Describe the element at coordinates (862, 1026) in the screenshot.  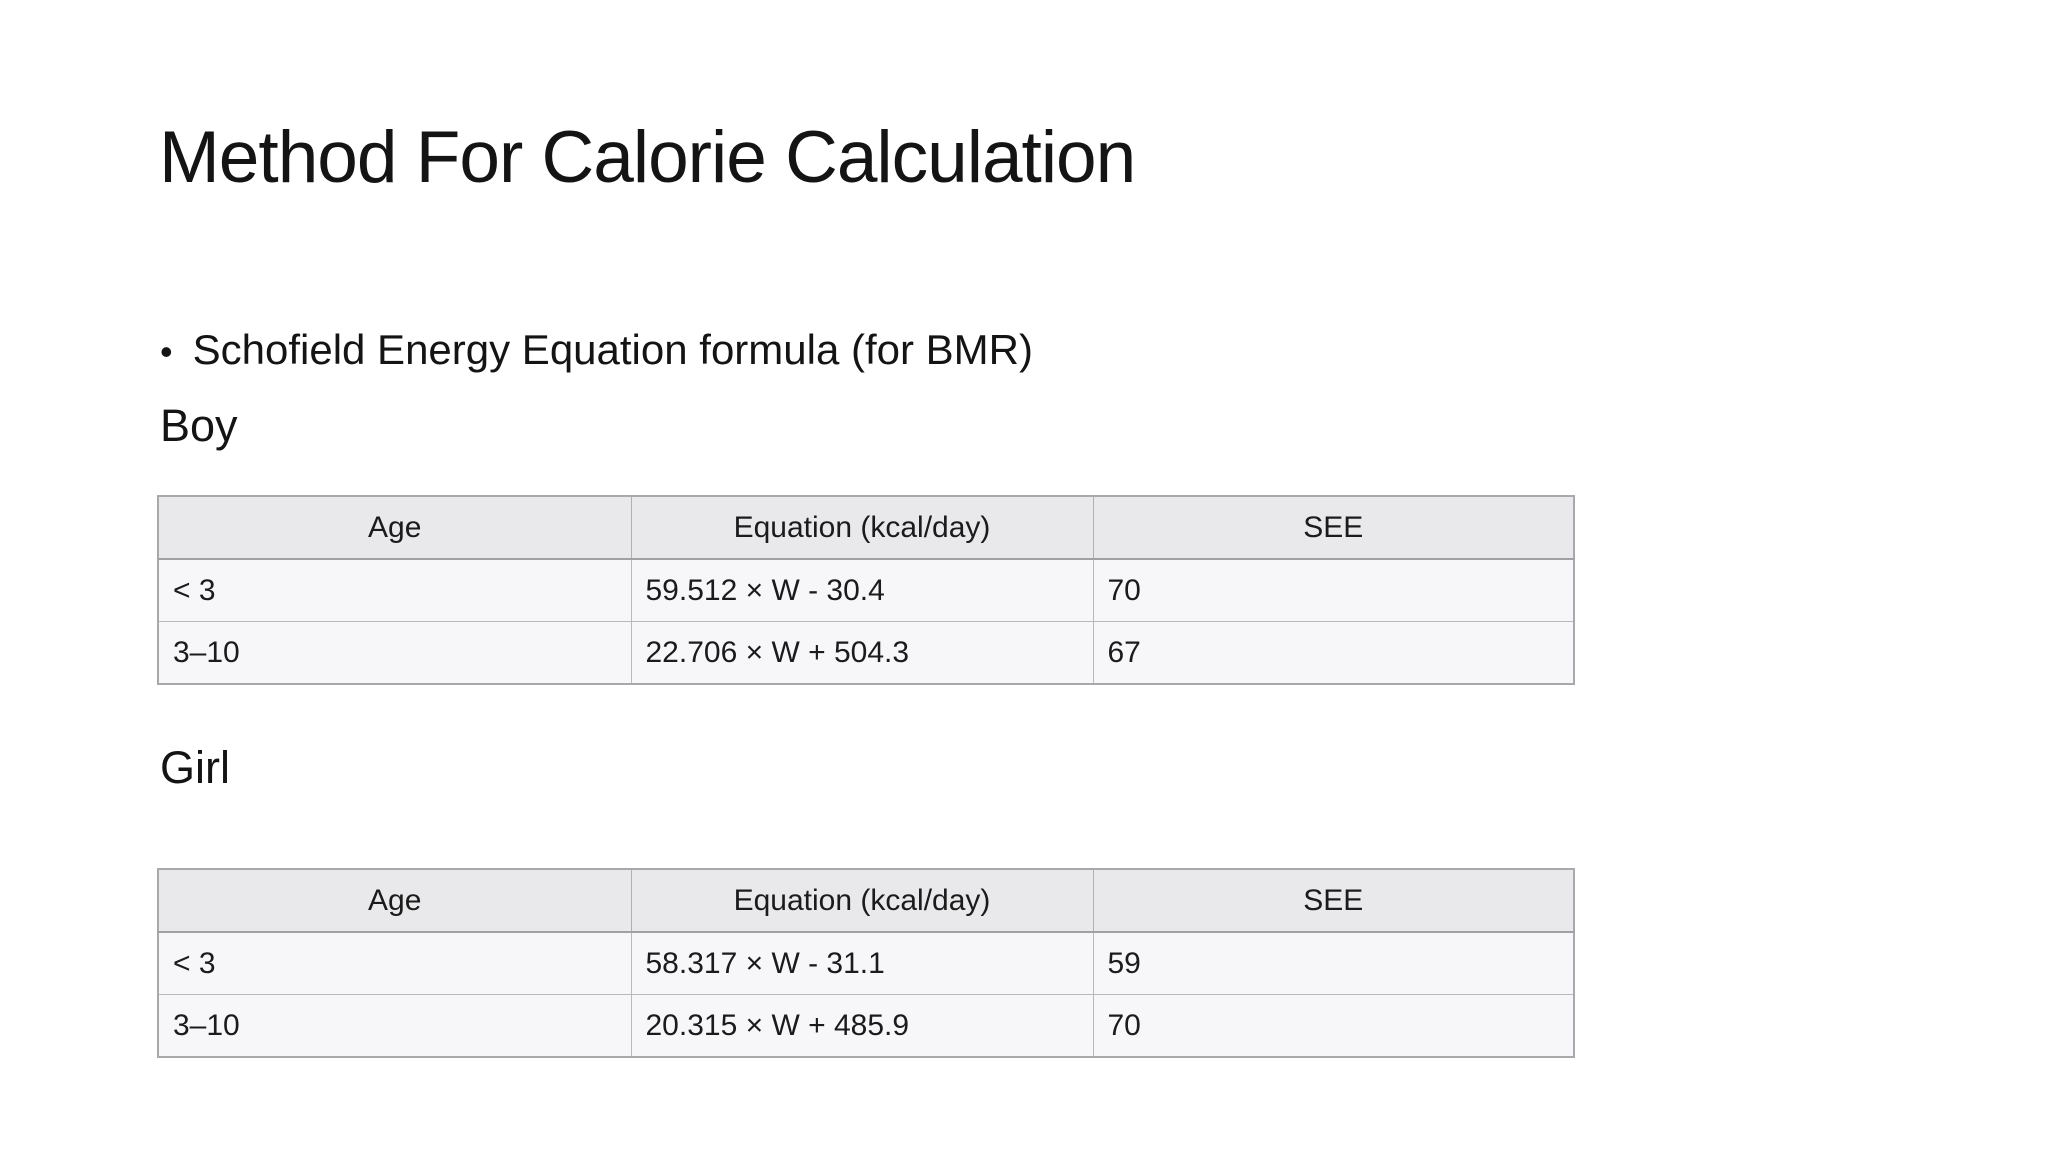
I see `cell-equation: 20.315 × W + 485.9` at that location.